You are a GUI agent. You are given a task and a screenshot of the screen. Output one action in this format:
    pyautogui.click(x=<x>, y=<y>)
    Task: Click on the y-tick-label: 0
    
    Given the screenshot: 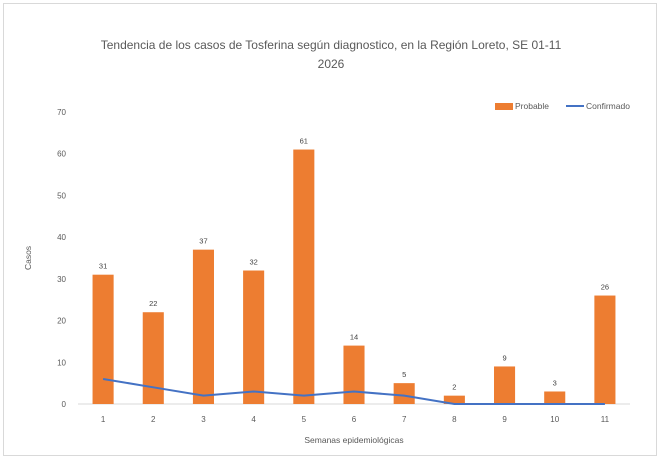 What is the action you would take?
    pyautogui.click(x=64, y=404)
    